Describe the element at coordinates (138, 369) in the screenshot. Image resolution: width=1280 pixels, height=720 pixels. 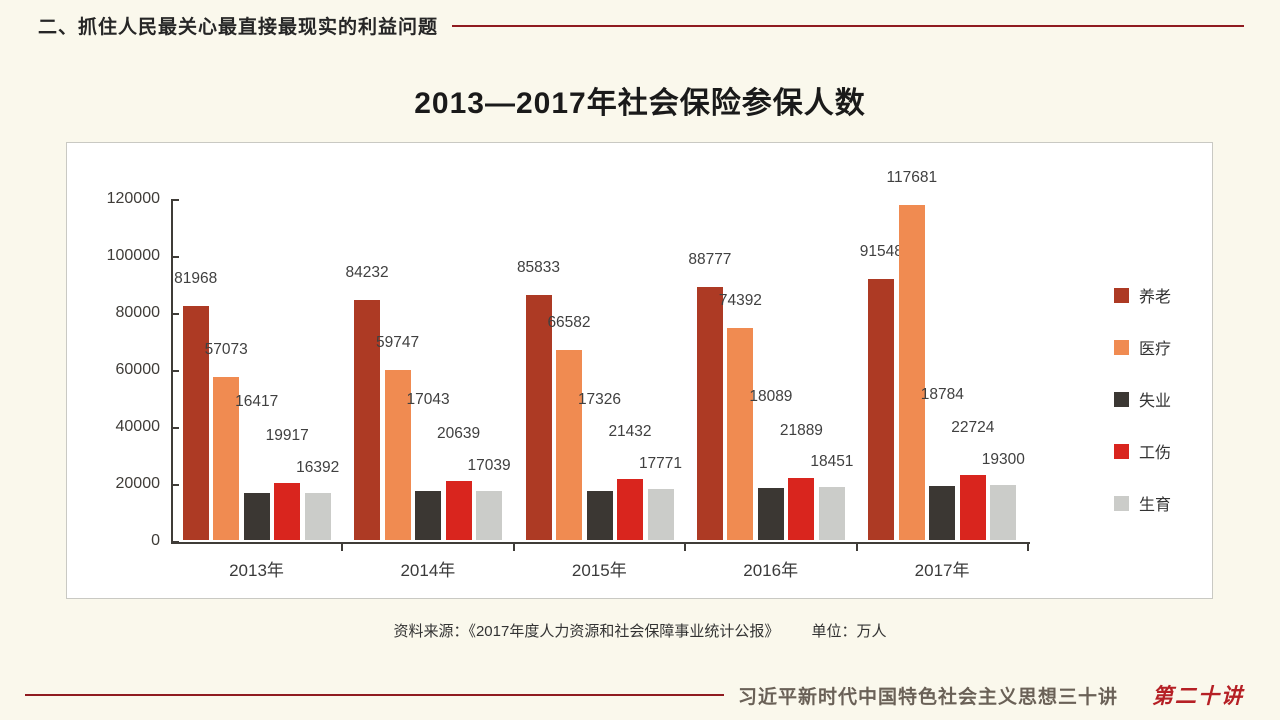
I see `y-axis-tick-label: 60000` at that location.